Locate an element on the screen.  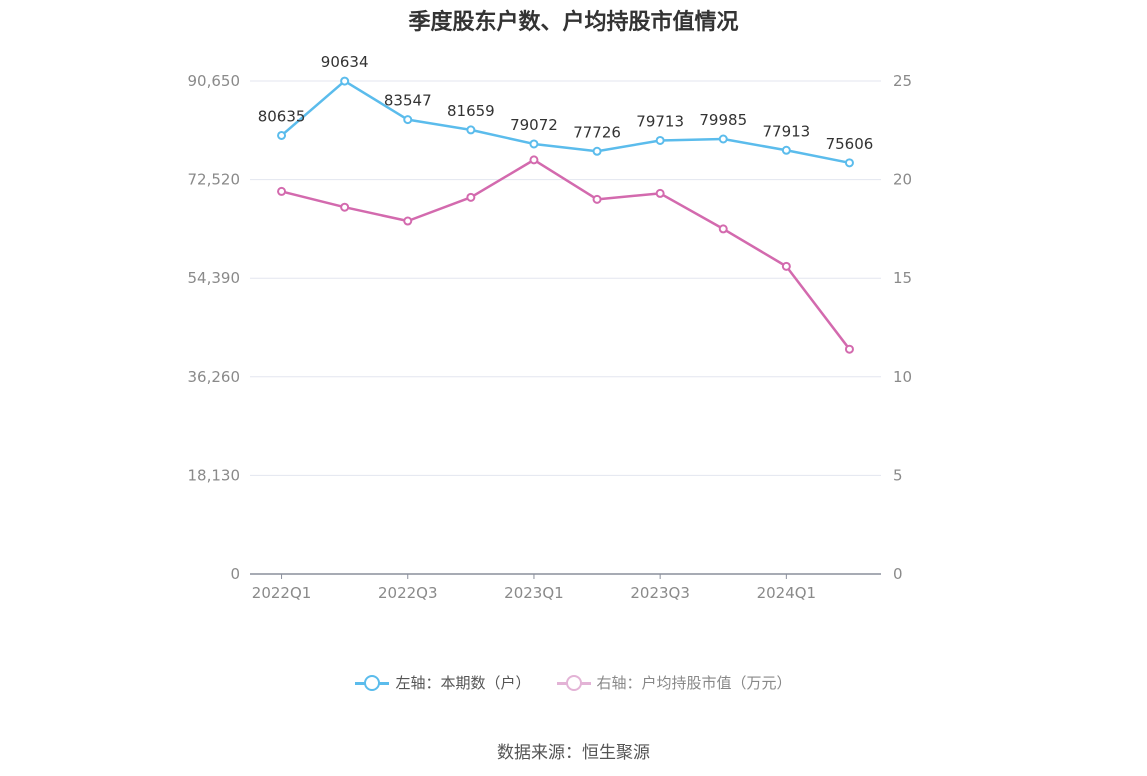
legend: 左轴：本期数（户） 右轴：户均持股市值（万元） is located at coordinates (573, 682).